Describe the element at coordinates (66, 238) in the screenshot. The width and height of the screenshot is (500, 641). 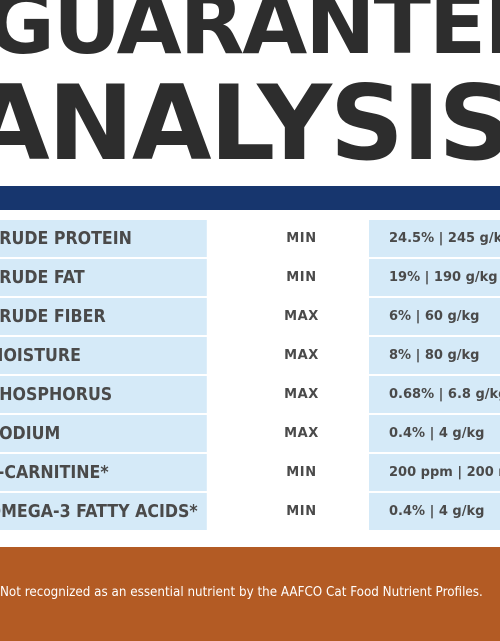
I see `nutrient-name: CRUDE PROTEIN` at that location.